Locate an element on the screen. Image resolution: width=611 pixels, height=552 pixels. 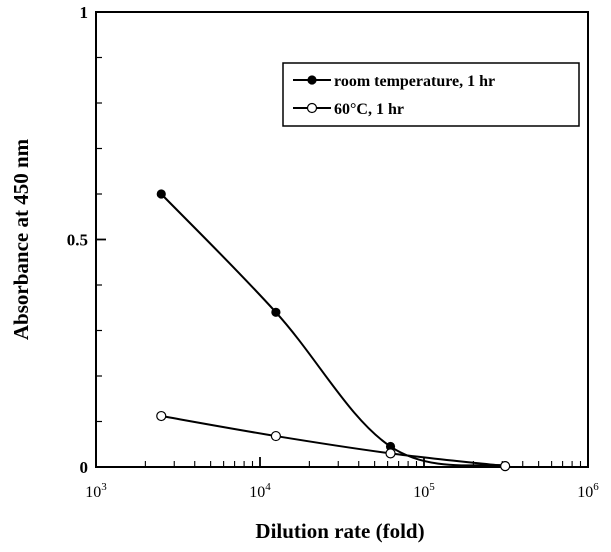
legend: room temperature, 1 hr 60°C, 1 hr is located at coordinates (431, 94).